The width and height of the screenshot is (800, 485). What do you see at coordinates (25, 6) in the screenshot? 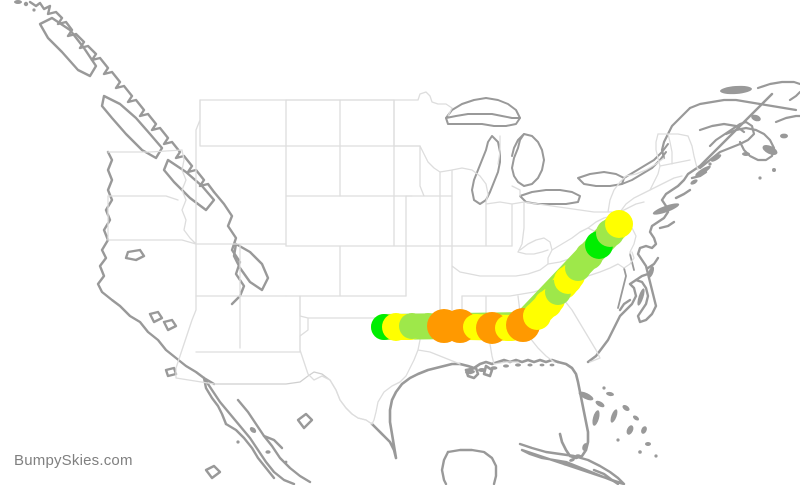
I see `north-pacific-islets` at bounding box center [25, 6].